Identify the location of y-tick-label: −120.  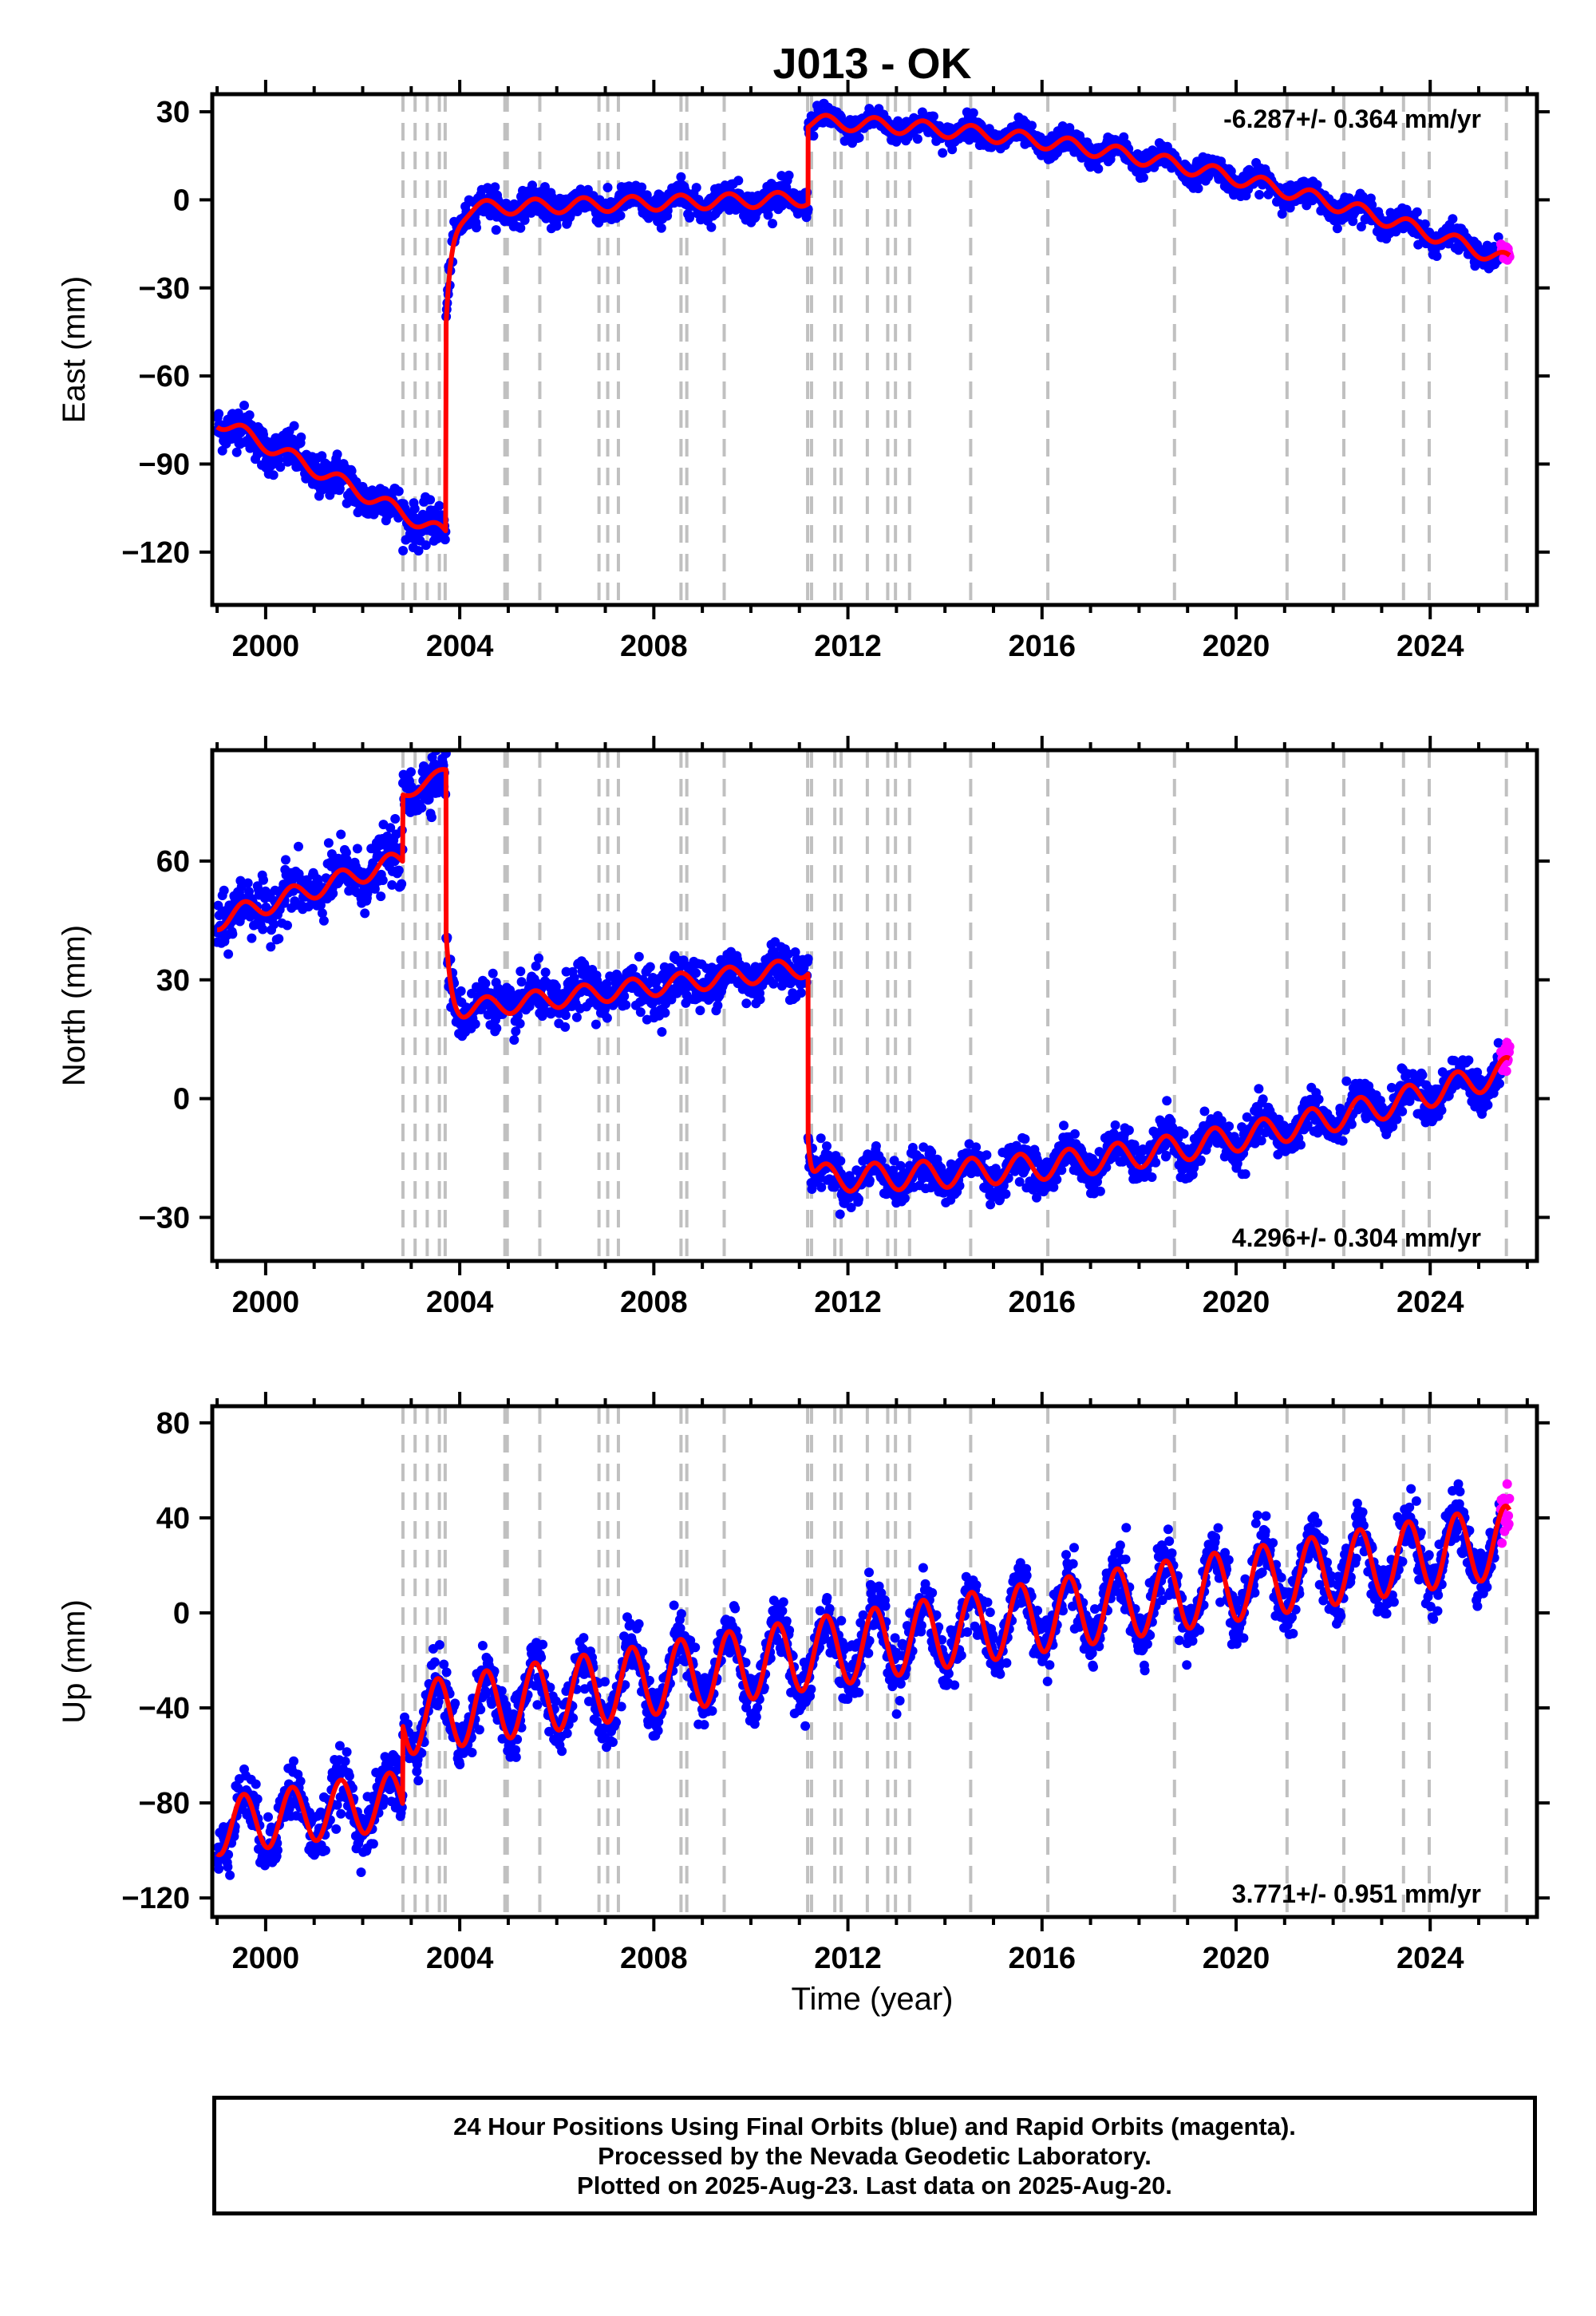
(155, 553).